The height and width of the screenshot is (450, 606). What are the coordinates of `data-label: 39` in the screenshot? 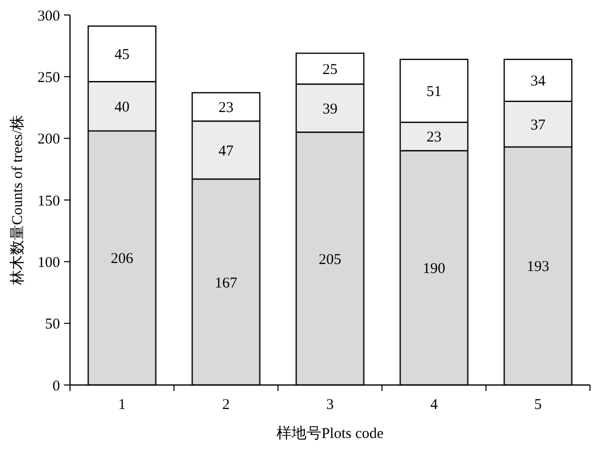 It's located at (330, 109).